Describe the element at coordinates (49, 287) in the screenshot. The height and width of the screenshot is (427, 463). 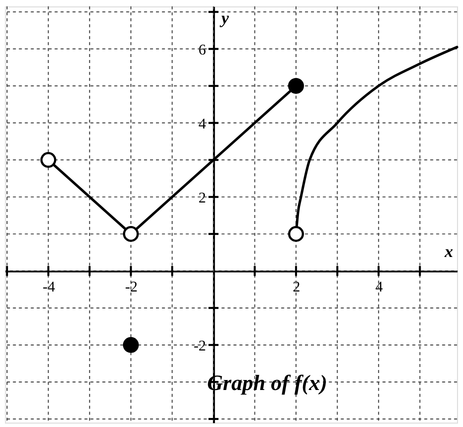
I see `x-tick-label: -4` at that location.